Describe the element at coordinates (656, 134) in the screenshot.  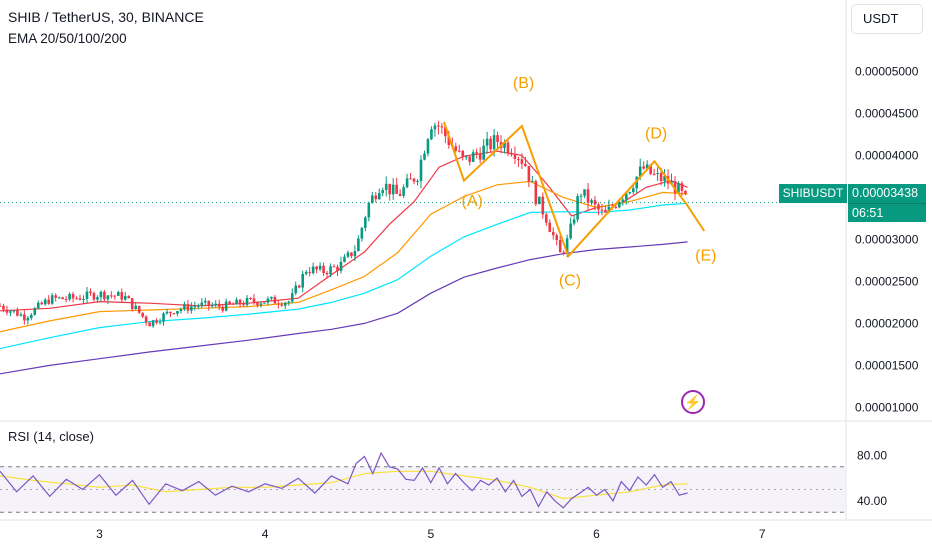
I see `wave-label: (D)` at that location.